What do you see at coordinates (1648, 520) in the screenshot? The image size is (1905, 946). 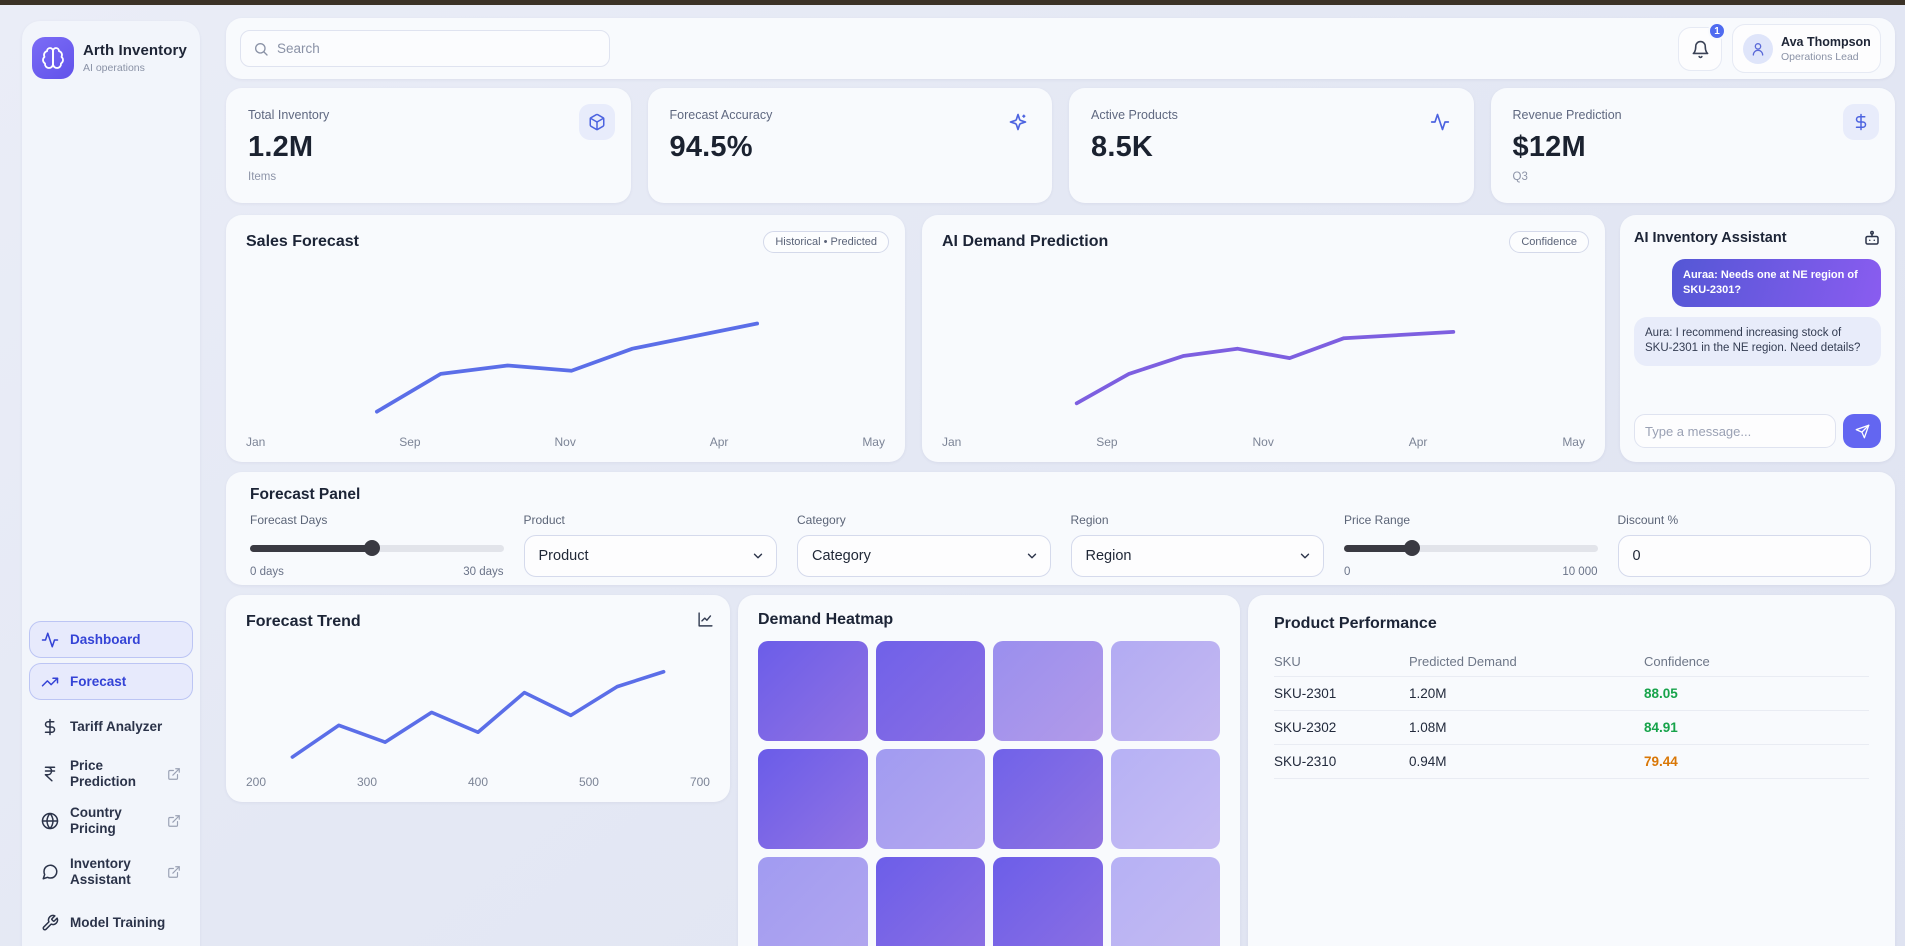 I see `control-label: Discount %` at bounding box center [1648, 520].